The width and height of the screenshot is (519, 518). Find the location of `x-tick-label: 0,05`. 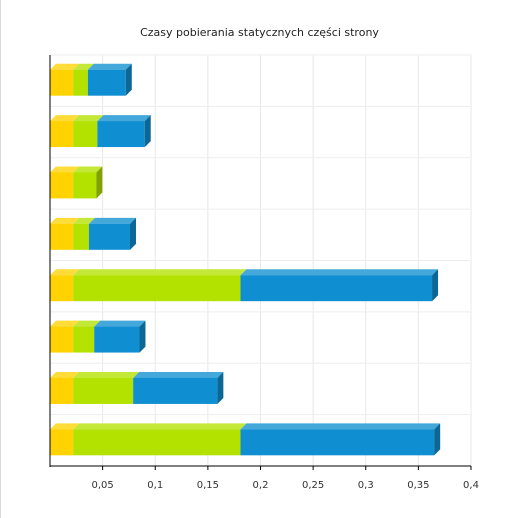

x-tick-label: 0,05 is located at coordinates (102, 485).